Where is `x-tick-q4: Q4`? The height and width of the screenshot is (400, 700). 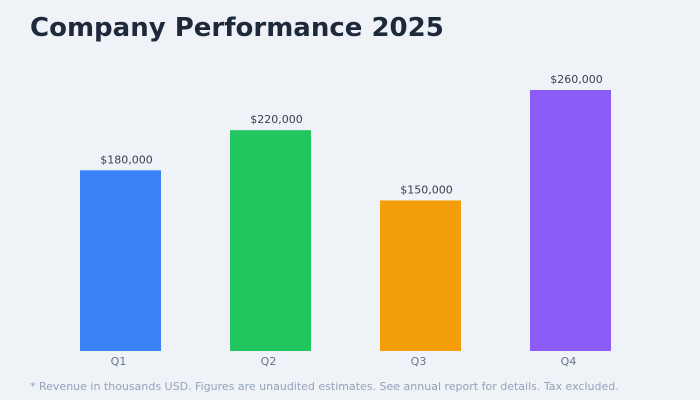
x-tick-q4: Q4 is located at coordinates (569, 361).